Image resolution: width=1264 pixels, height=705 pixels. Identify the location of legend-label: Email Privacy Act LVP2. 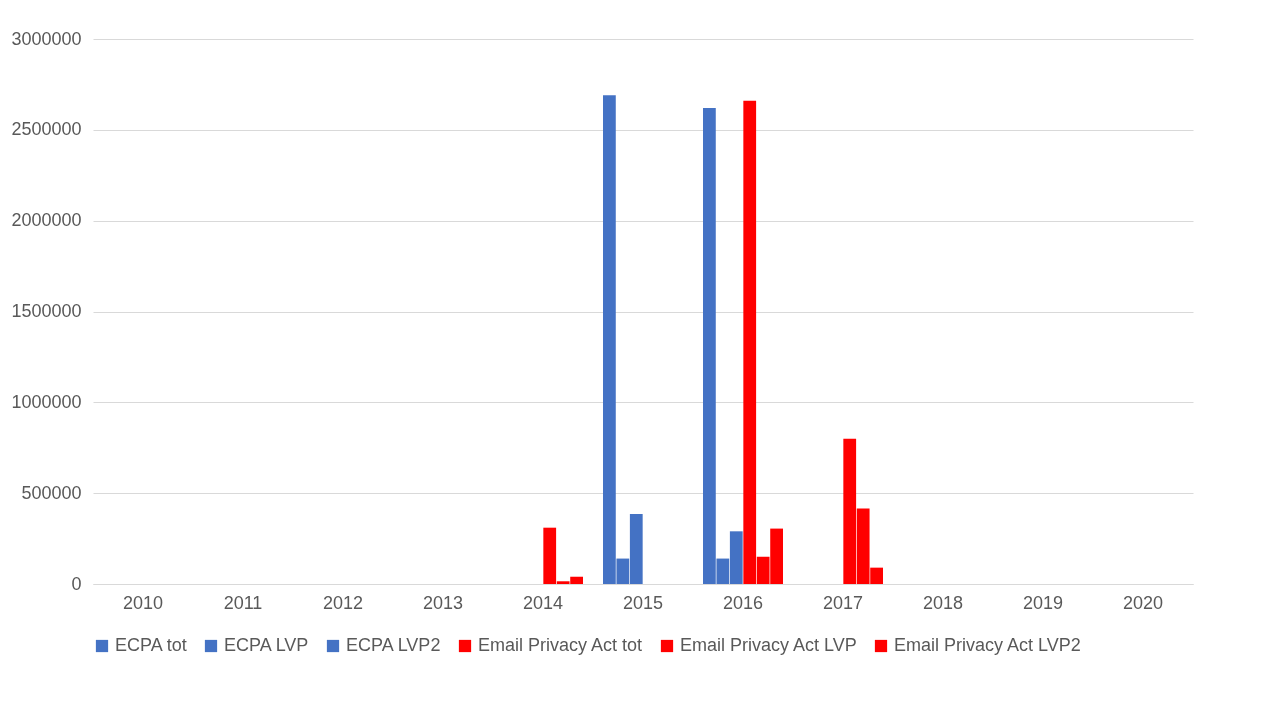
(987, 645).